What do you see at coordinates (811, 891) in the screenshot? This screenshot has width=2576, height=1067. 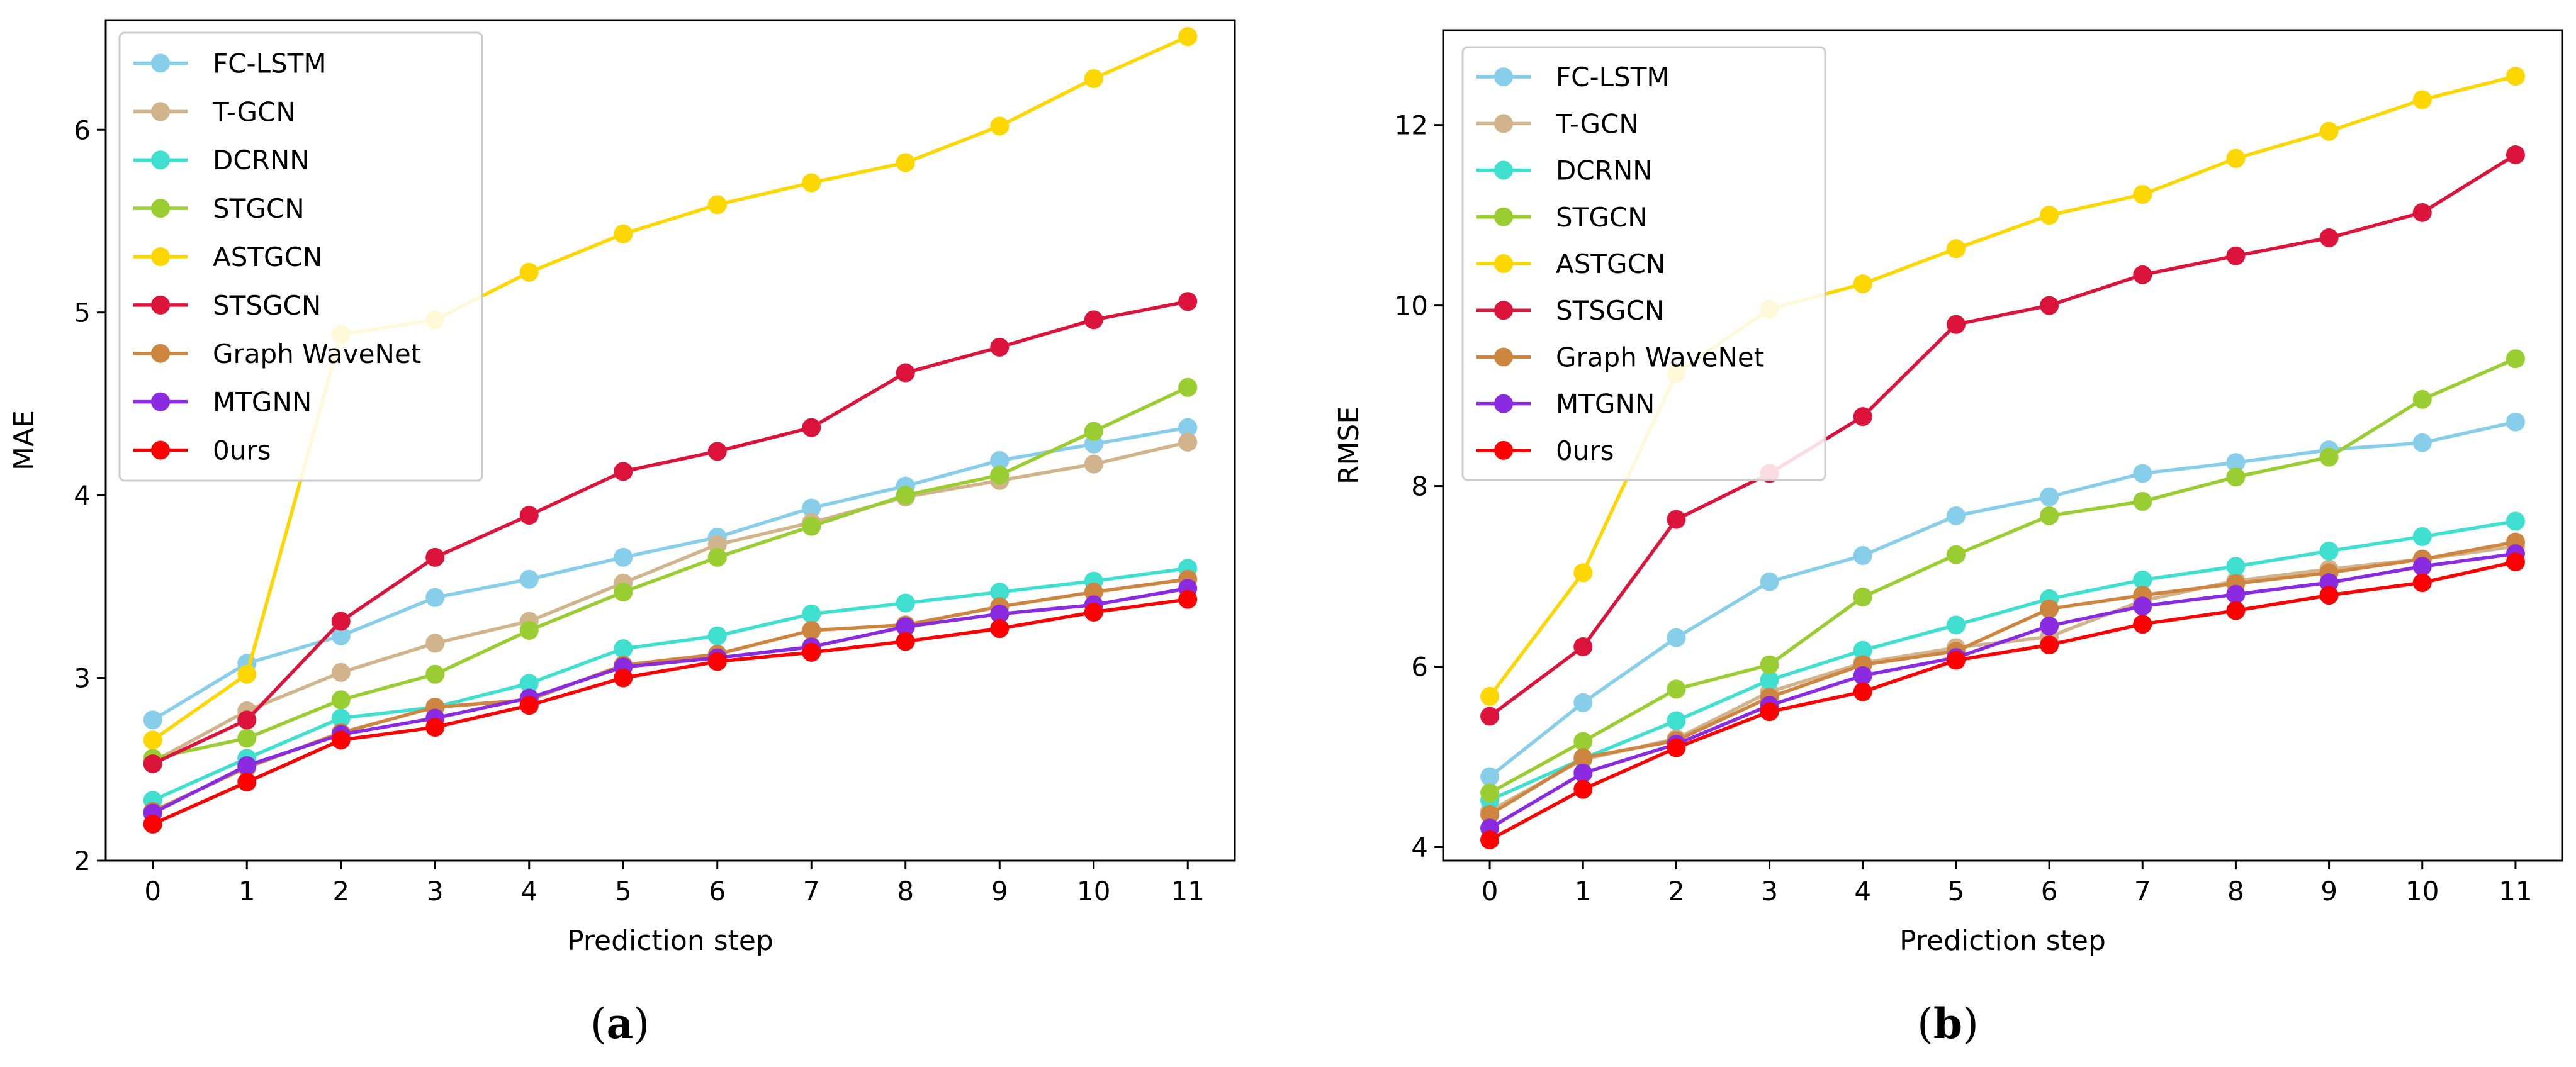 I see `x-tick-label: 7` at bounding box center [811, 891].